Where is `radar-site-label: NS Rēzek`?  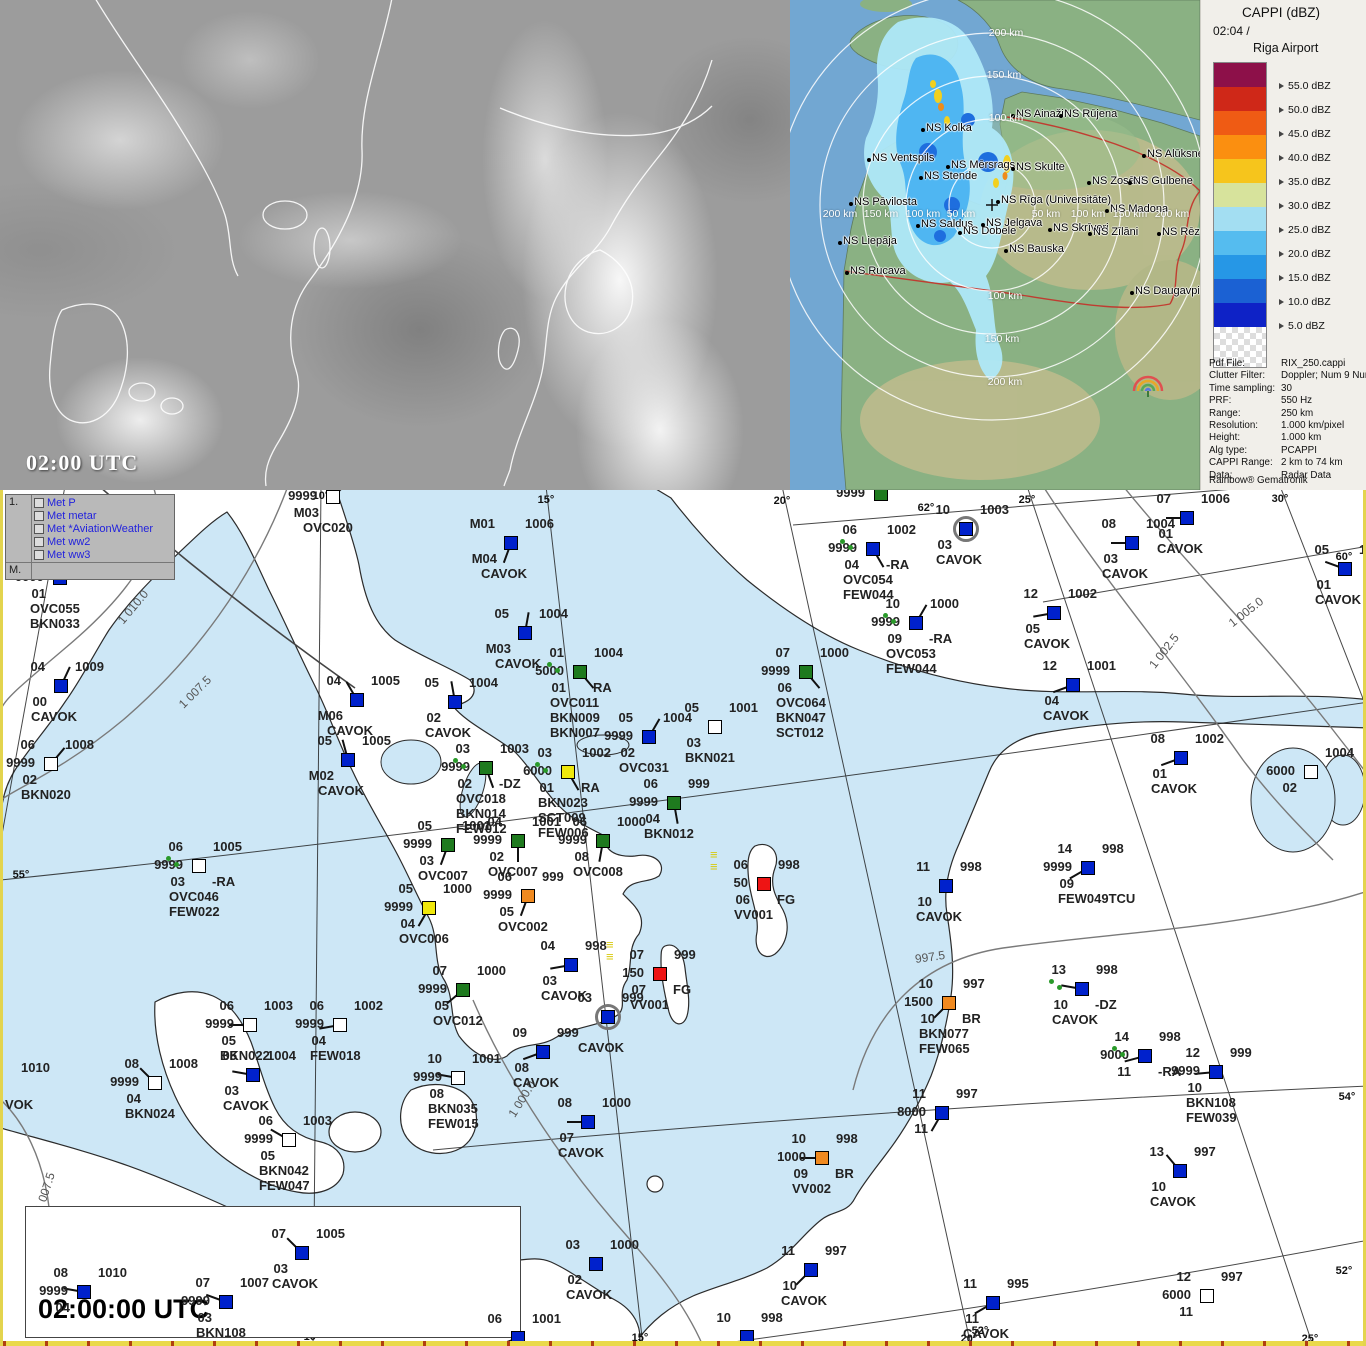
radar-site-label: NS Rēzek is located at coordinates (1181, 232).